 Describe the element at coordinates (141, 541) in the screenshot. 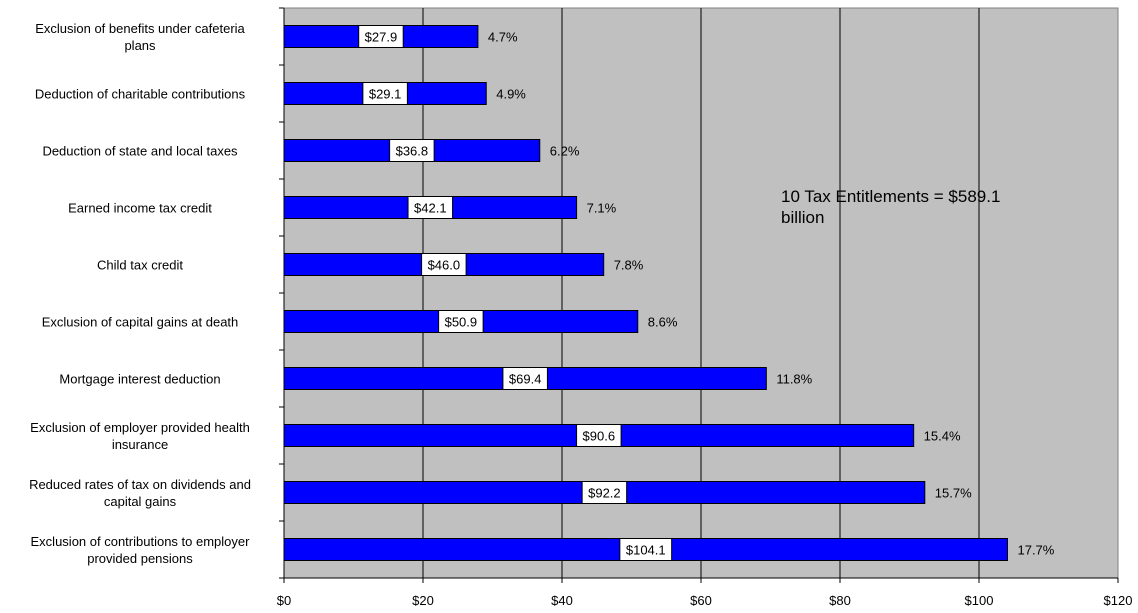

I see `category-label-line: Exclusion of contributions to employer` at that location.